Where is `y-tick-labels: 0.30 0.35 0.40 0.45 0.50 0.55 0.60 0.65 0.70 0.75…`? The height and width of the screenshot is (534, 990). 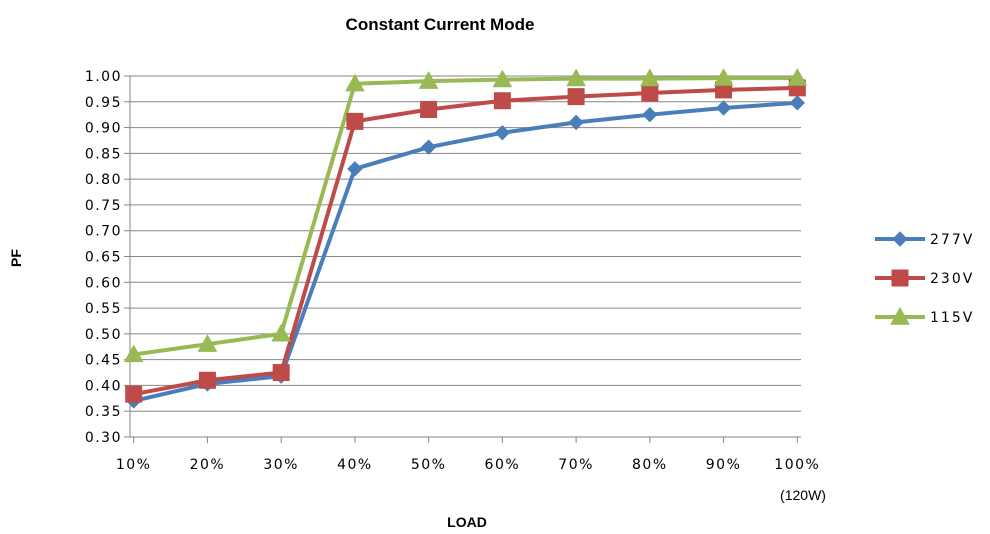 y-tick-labels: 0.30 0.35 0.40 0.45 0.50 0.55 0.60 0.65 0.70 0.75… is located at coordinates (103, 257).